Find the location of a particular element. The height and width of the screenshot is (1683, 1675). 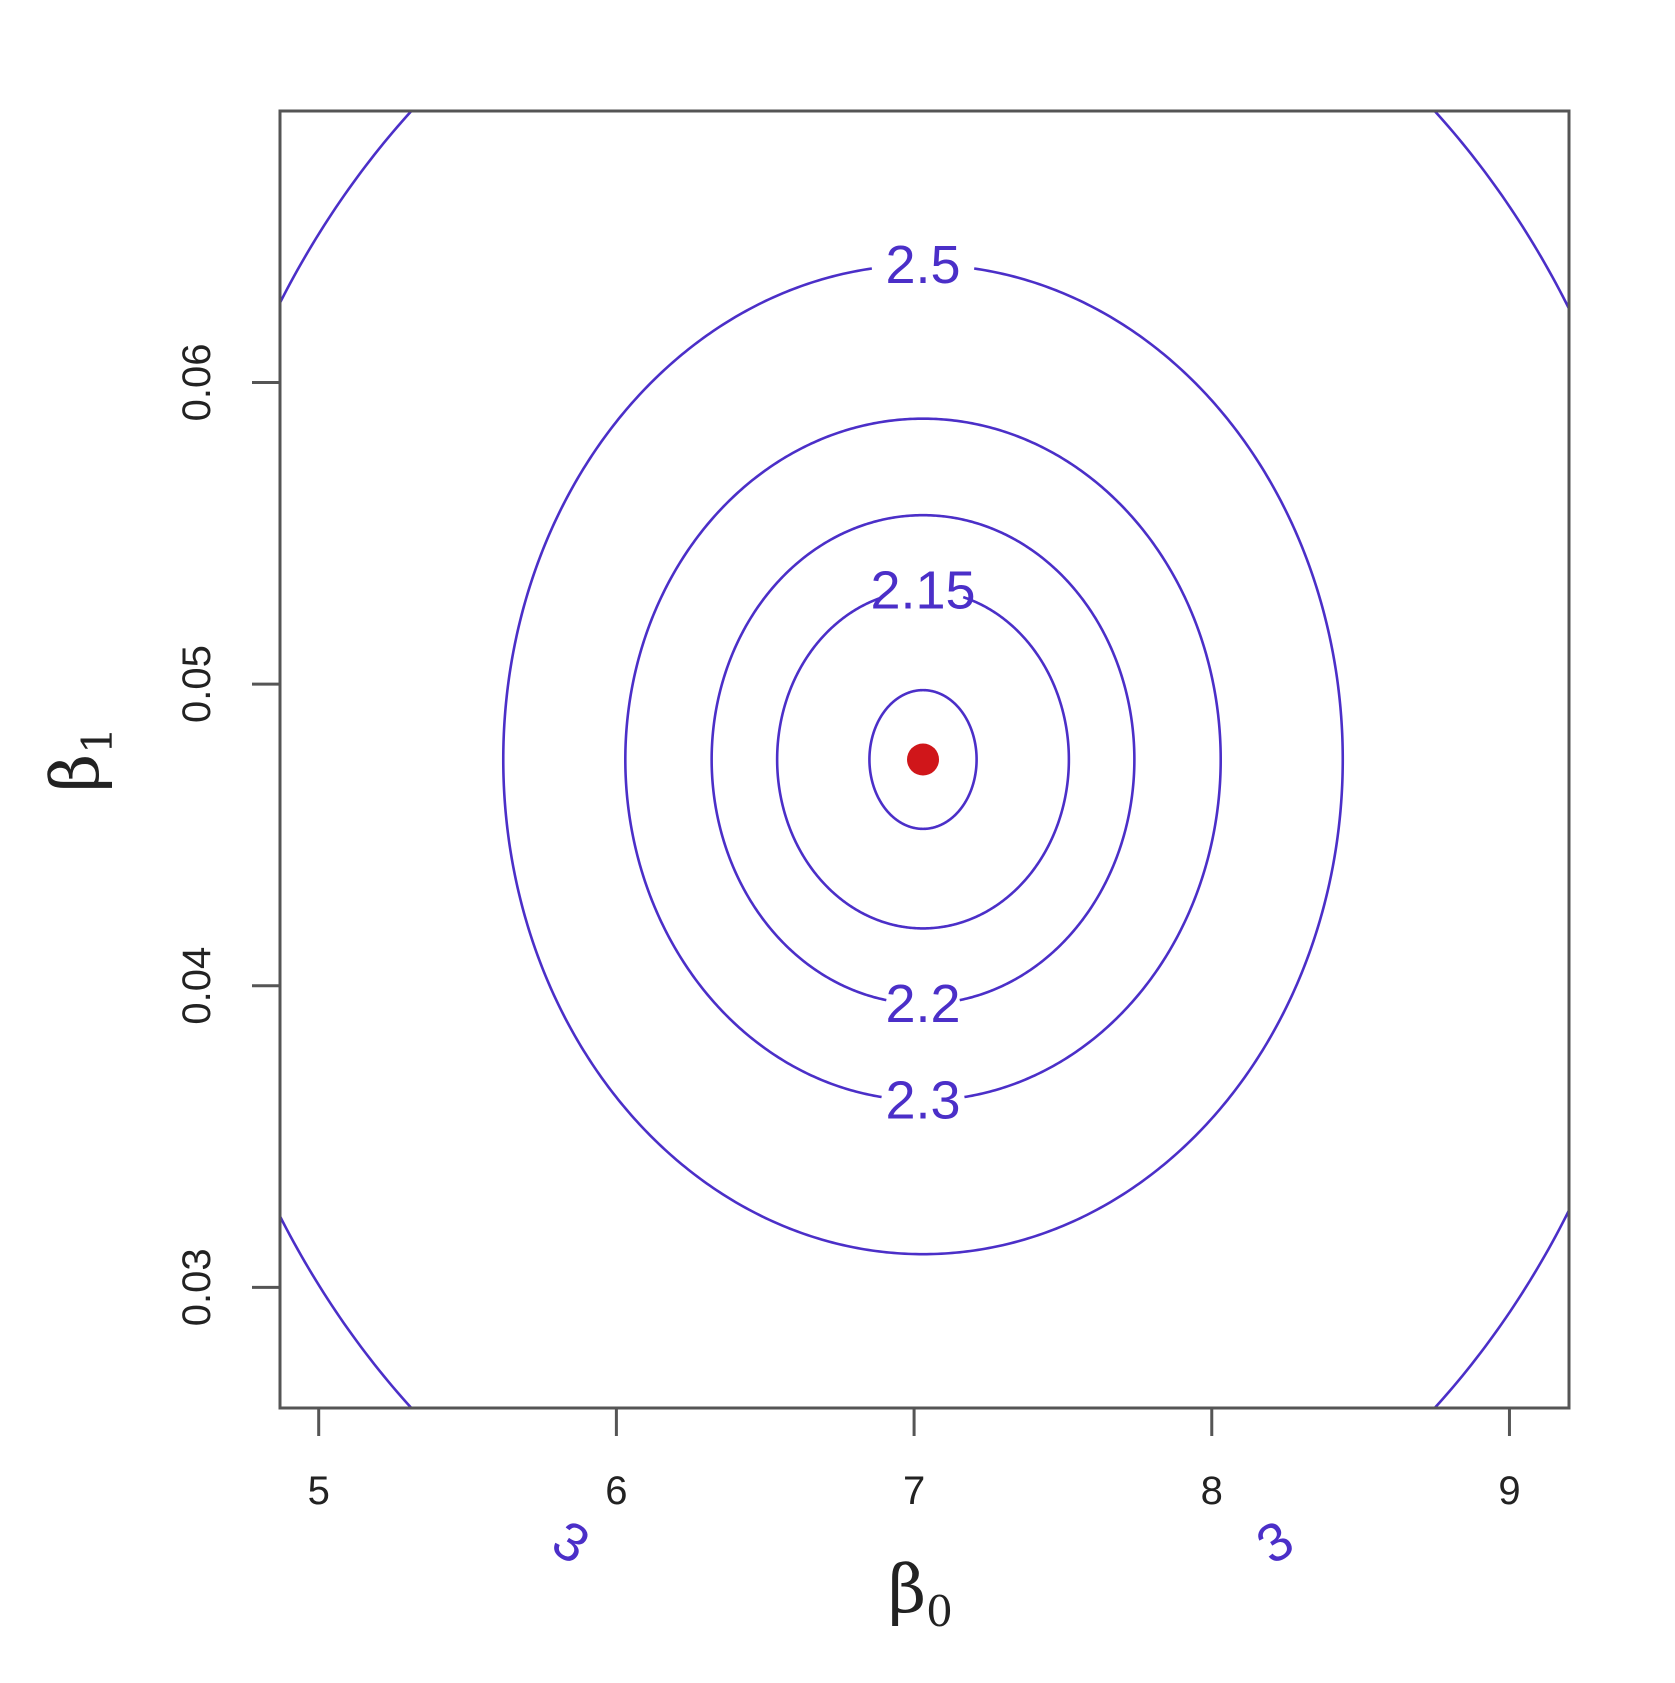

x-tick-label: 5 is located at coordinates (319, 1491).